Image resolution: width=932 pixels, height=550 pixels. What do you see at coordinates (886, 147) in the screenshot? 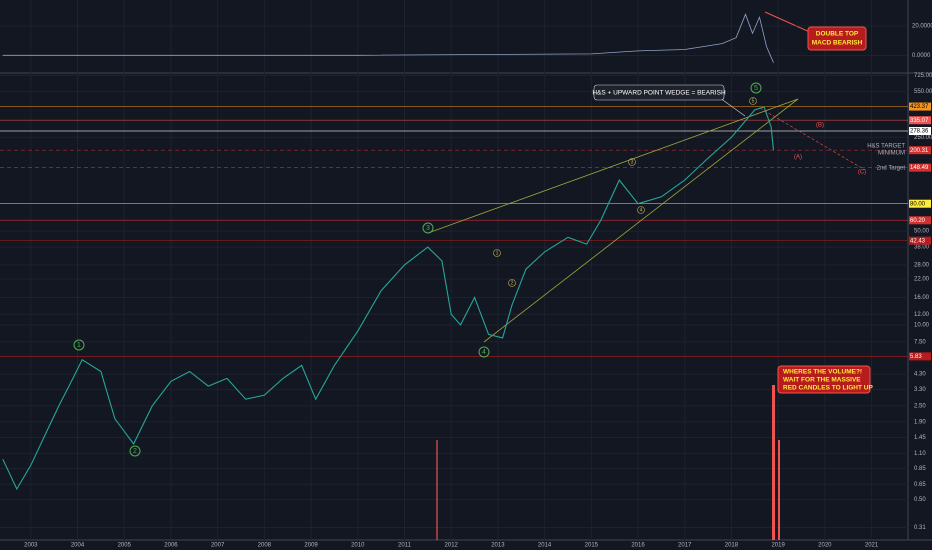
I see `annotation-text: H&S TARGET` at bounding box center [886, 147].